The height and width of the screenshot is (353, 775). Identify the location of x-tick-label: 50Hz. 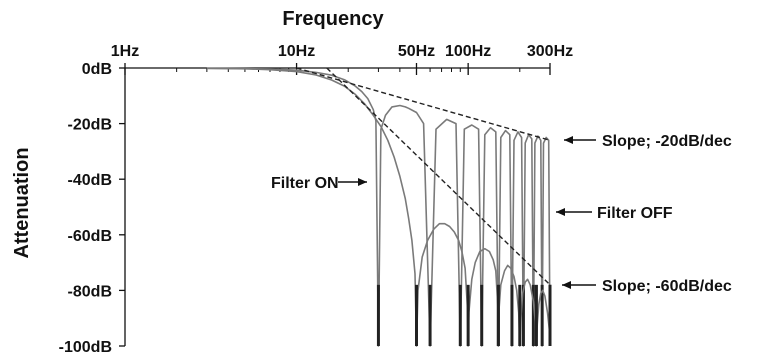
(416, 51).